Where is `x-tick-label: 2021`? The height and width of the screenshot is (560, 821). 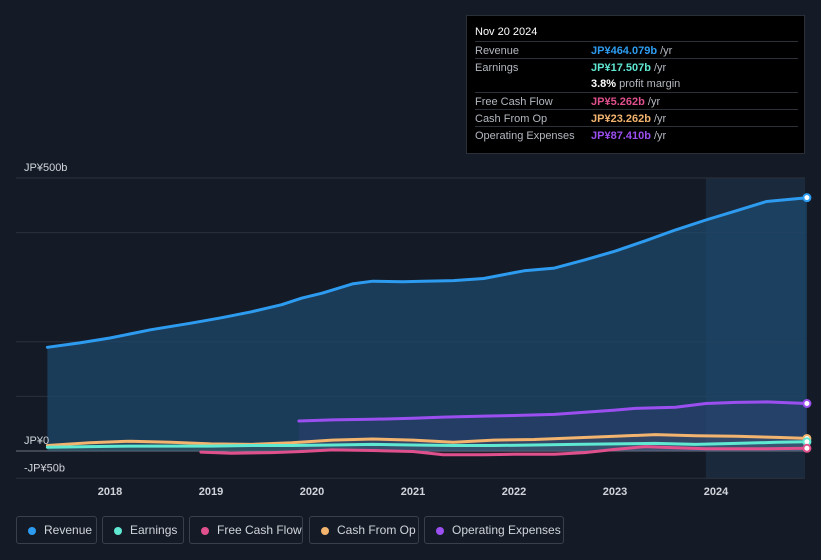
x-tick-label: 2021 is located at coordinates (413, 492).